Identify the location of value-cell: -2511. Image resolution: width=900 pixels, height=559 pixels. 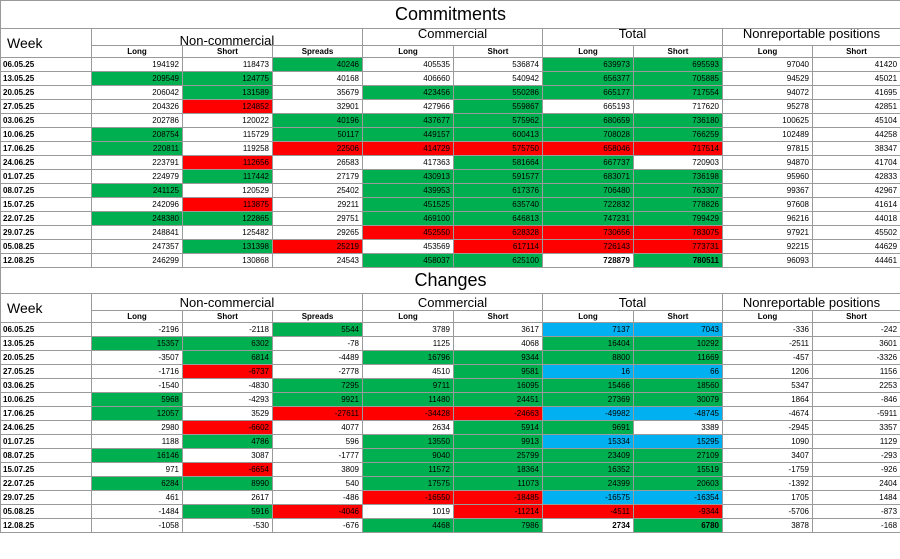
(767, 343).